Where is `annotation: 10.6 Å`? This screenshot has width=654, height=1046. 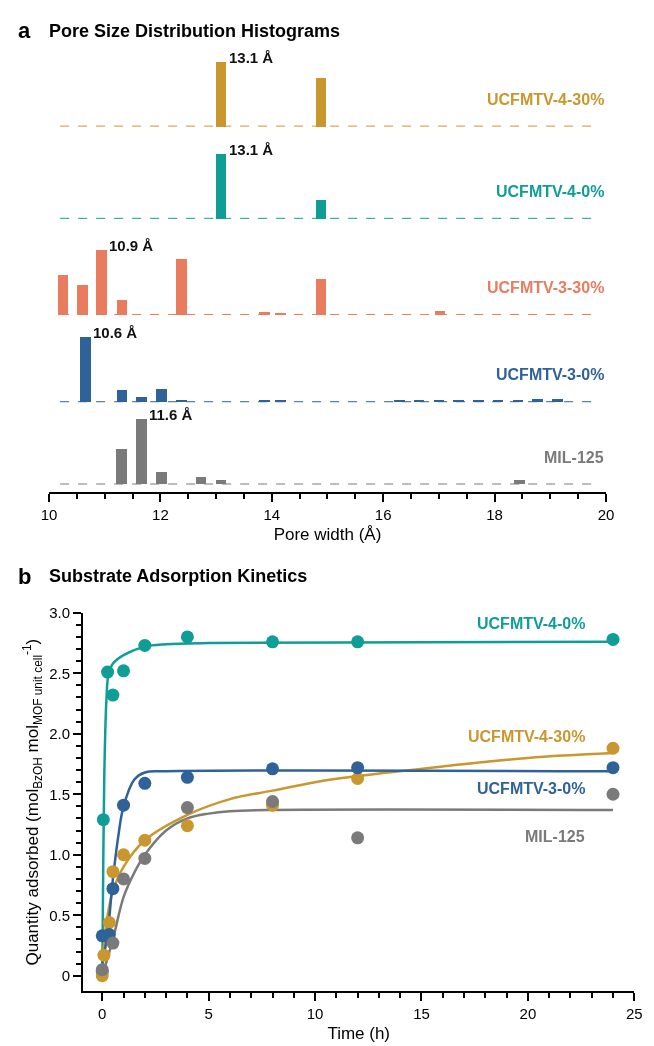 annotation: 10.6 Å is located at coordinates (115, 332).